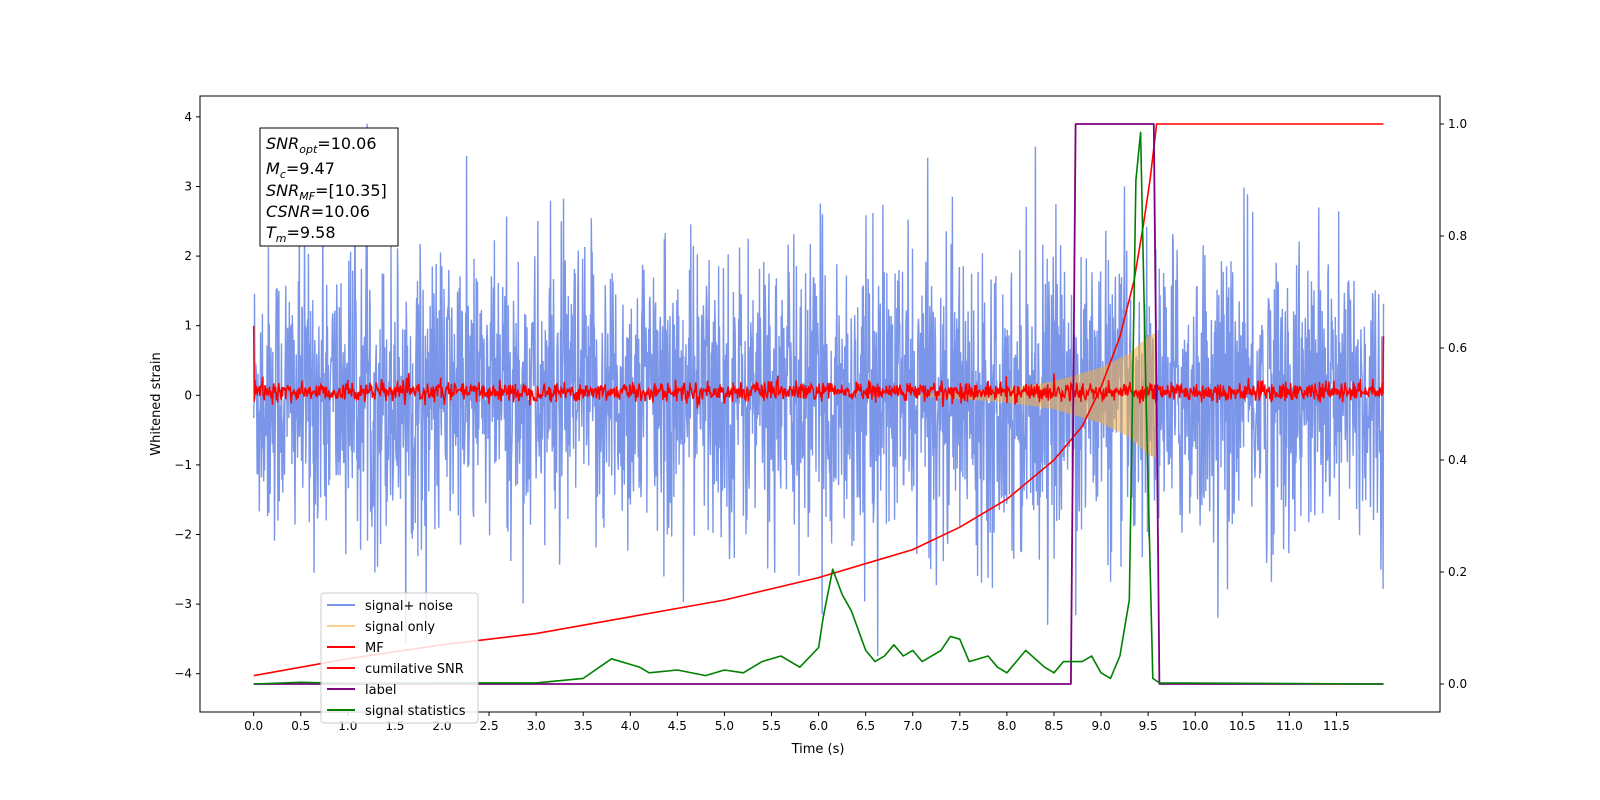 This screenshot has height=800, width=1600. I want to click on annotation-snr-mf-subscript: MF, so click(307, 196).